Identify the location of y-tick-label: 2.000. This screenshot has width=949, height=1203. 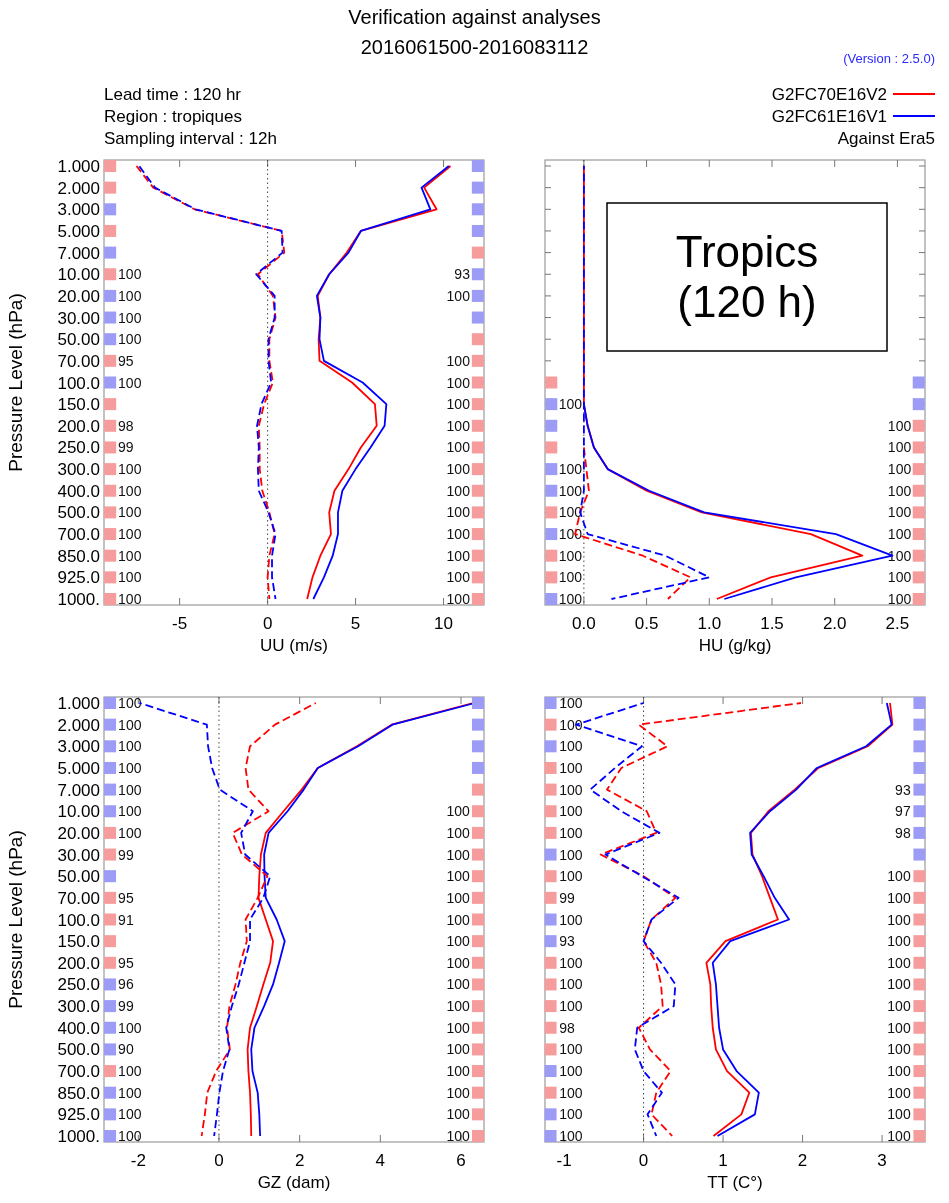
(78, 725).